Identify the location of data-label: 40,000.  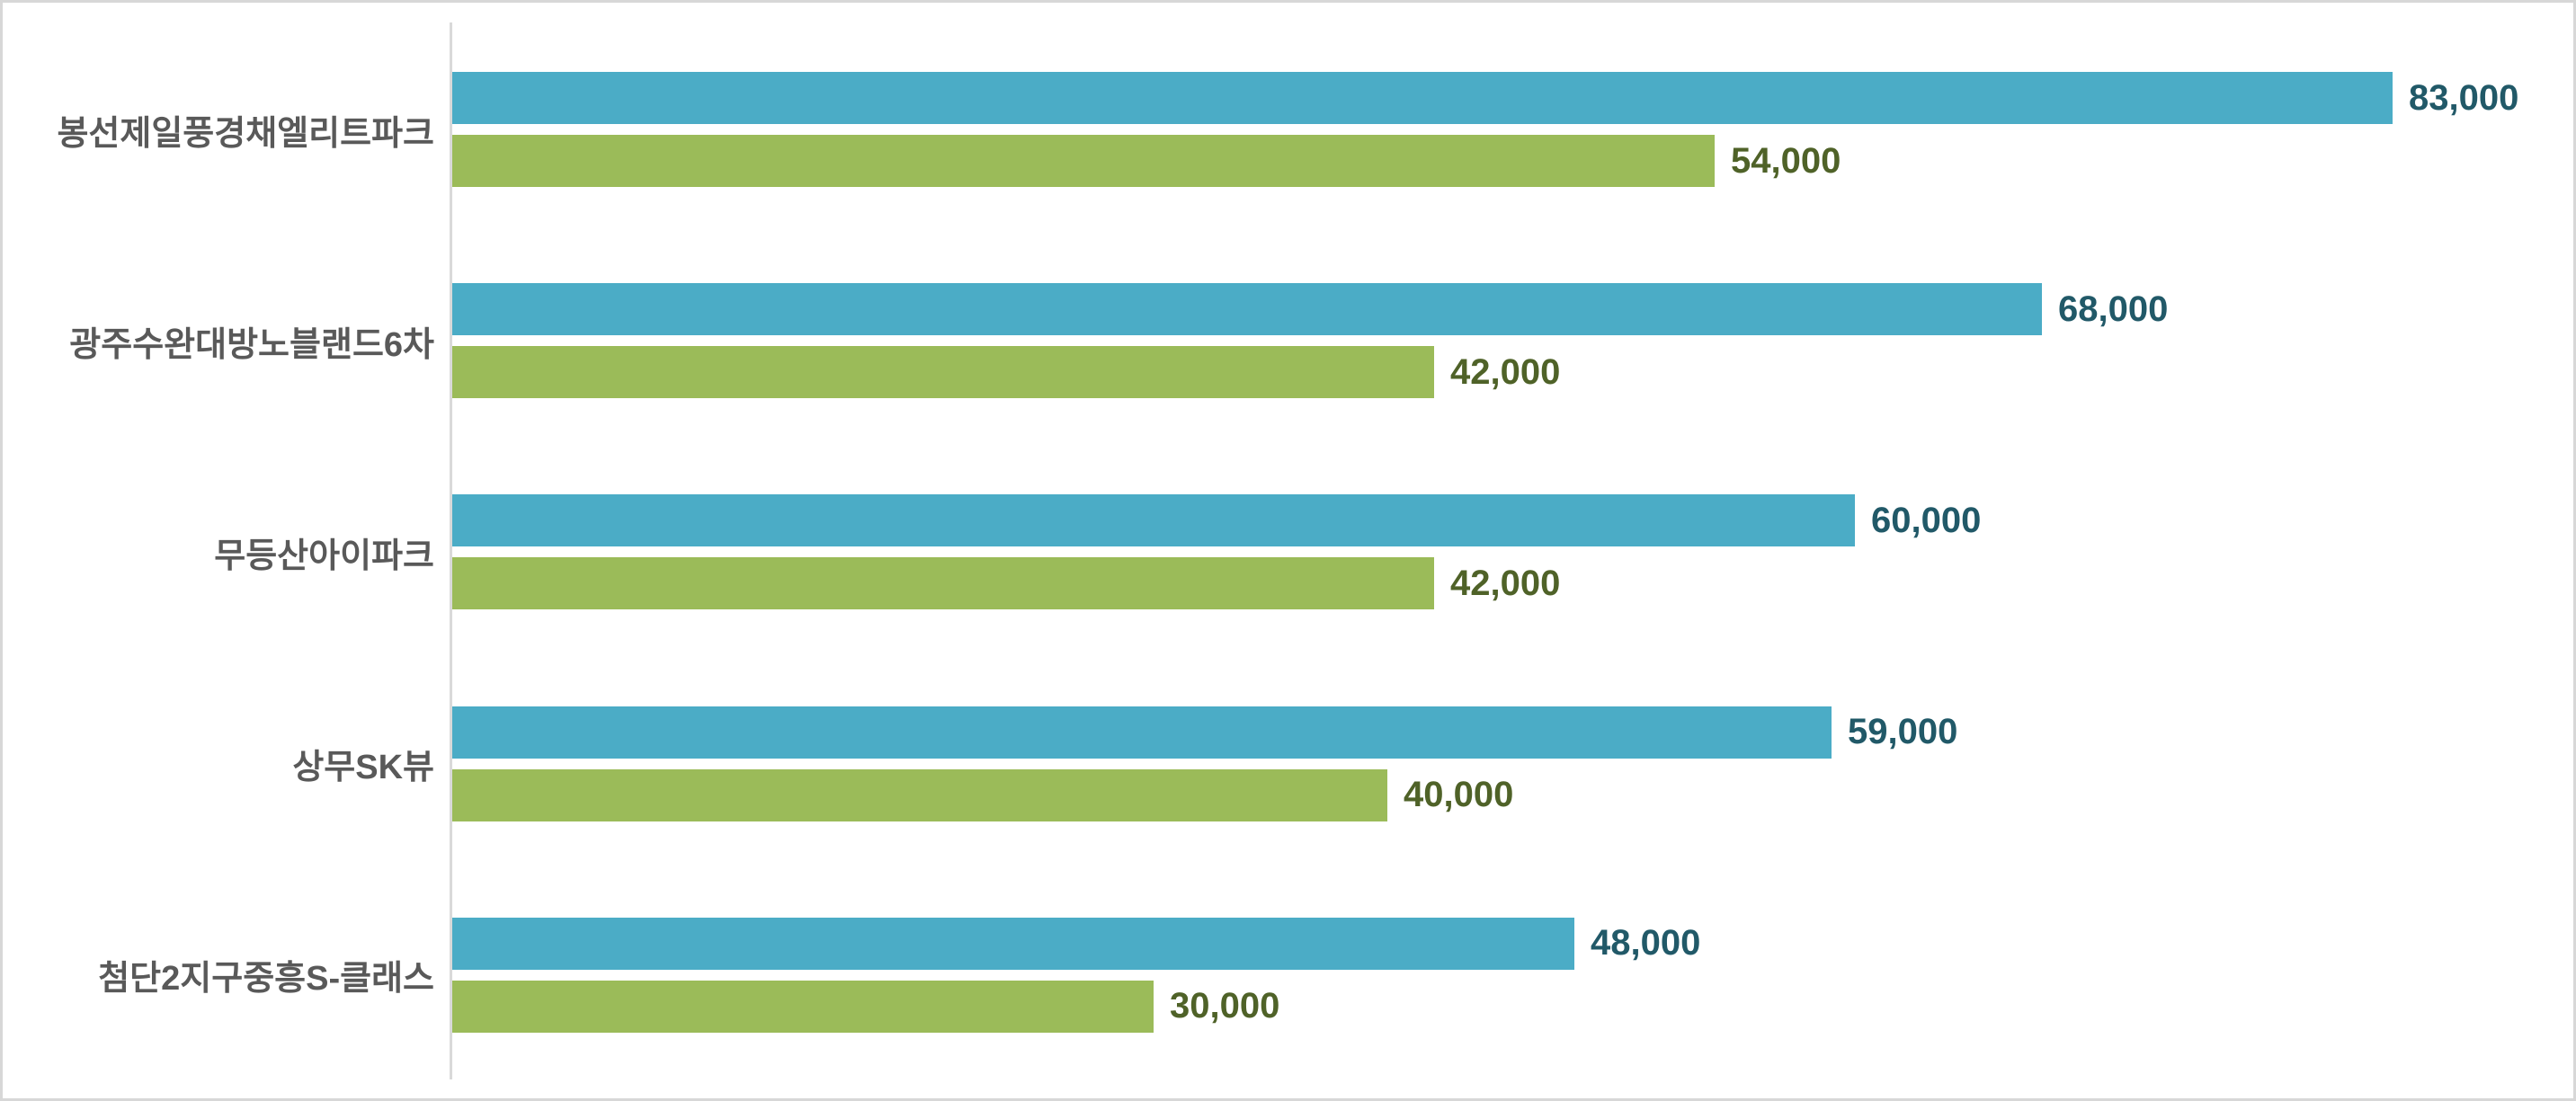
(1459, 795).